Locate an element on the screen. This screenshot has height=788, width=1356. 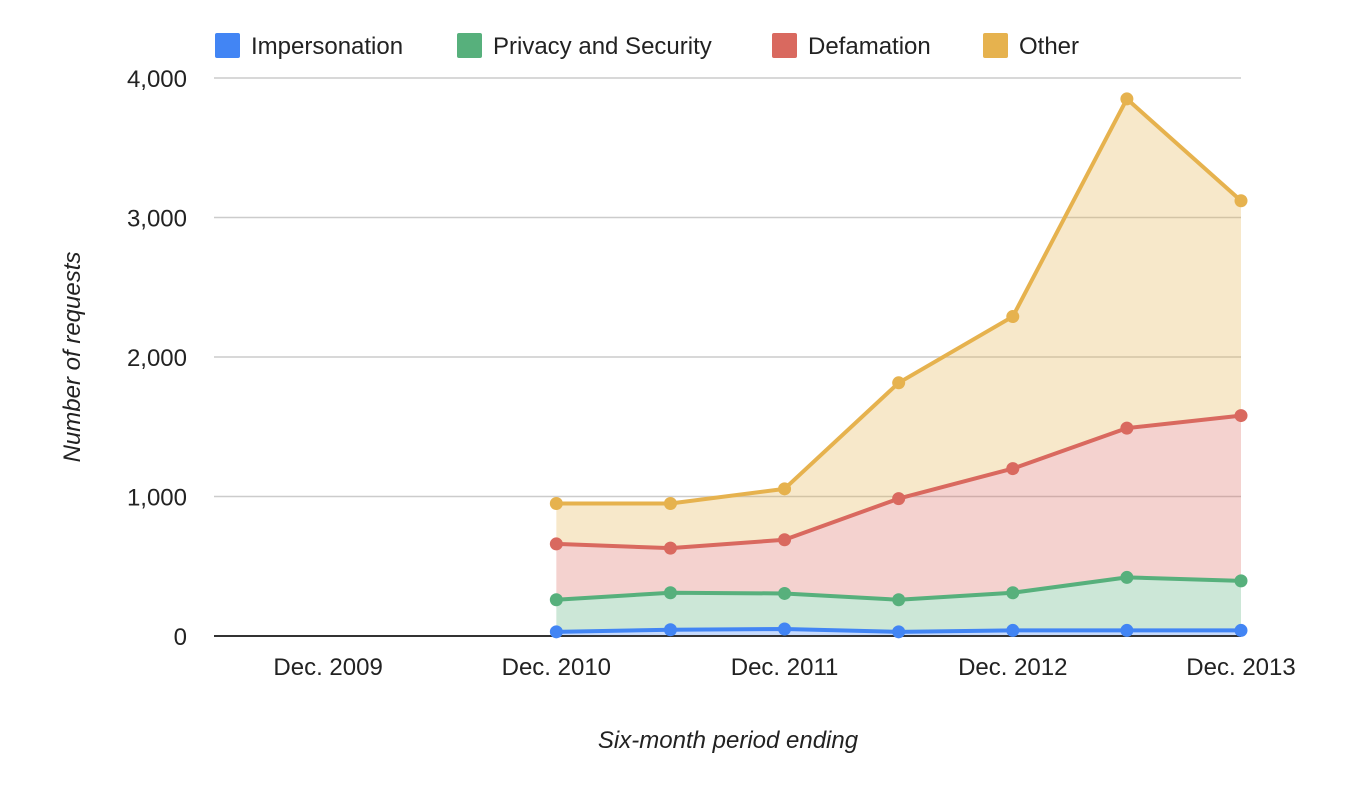
legend-label: Other is located at coordinates (1049, 46).